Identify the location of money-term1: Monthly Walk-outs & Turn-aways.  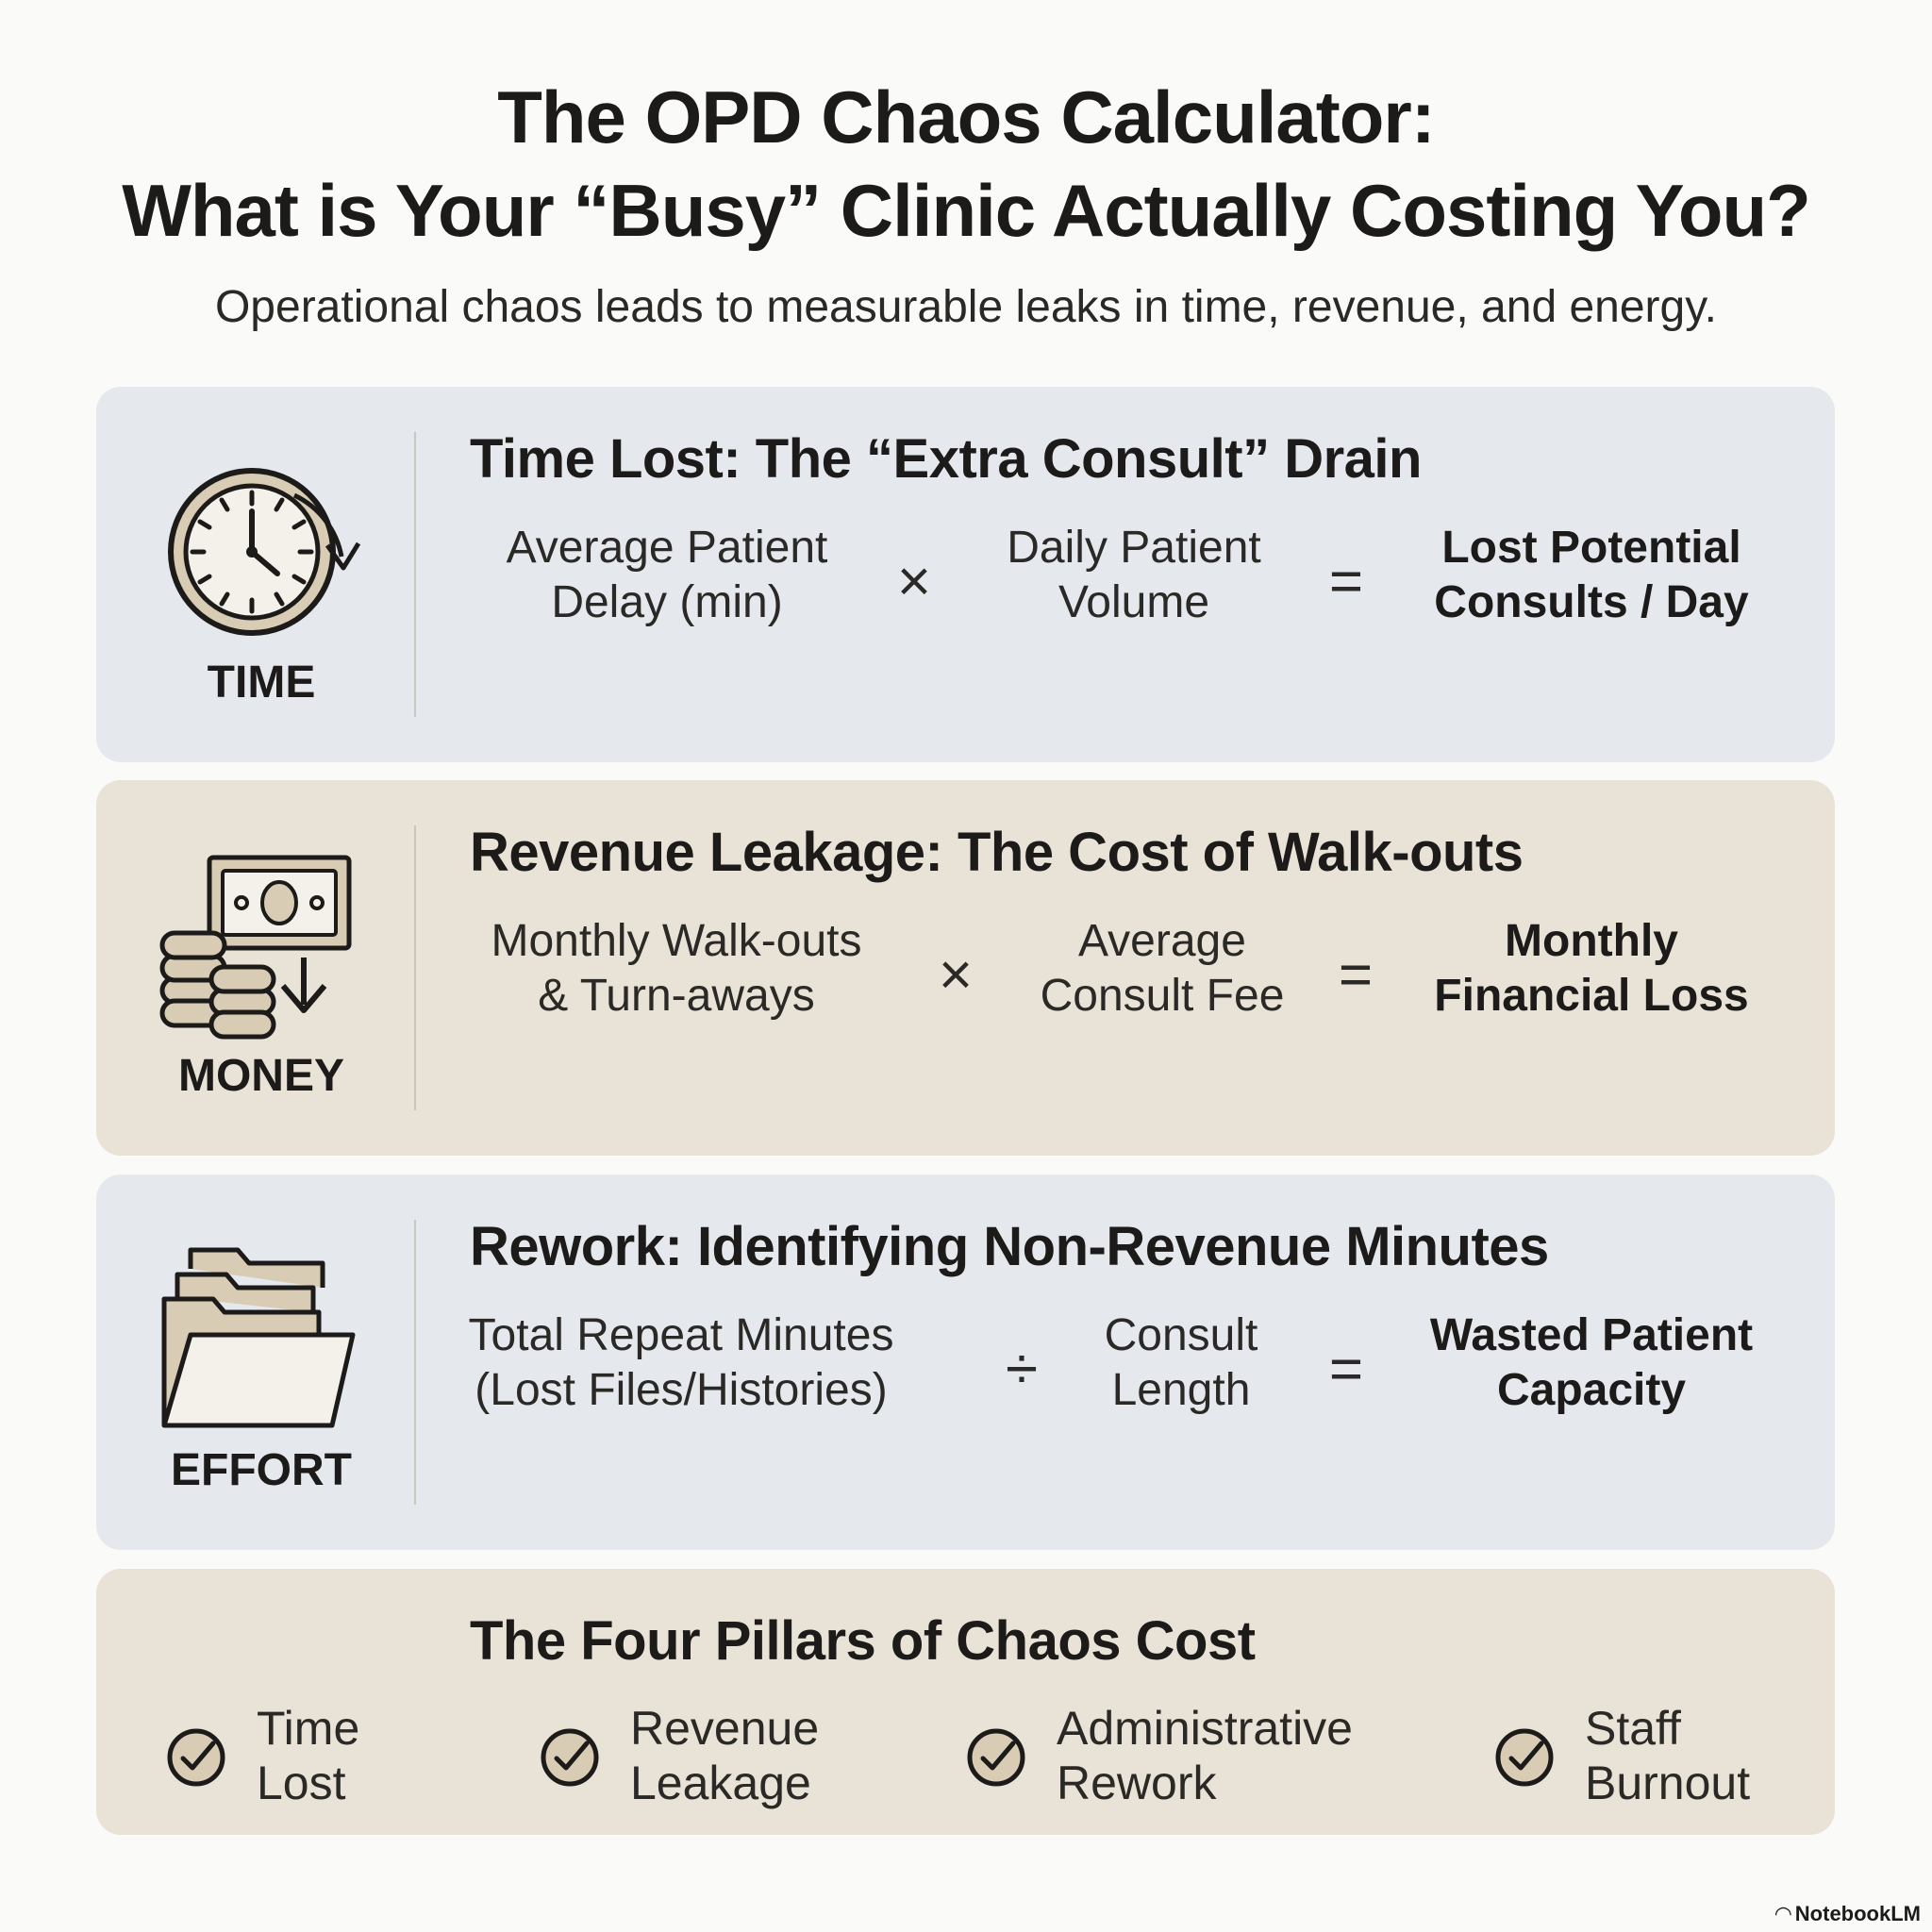
(676, 969).